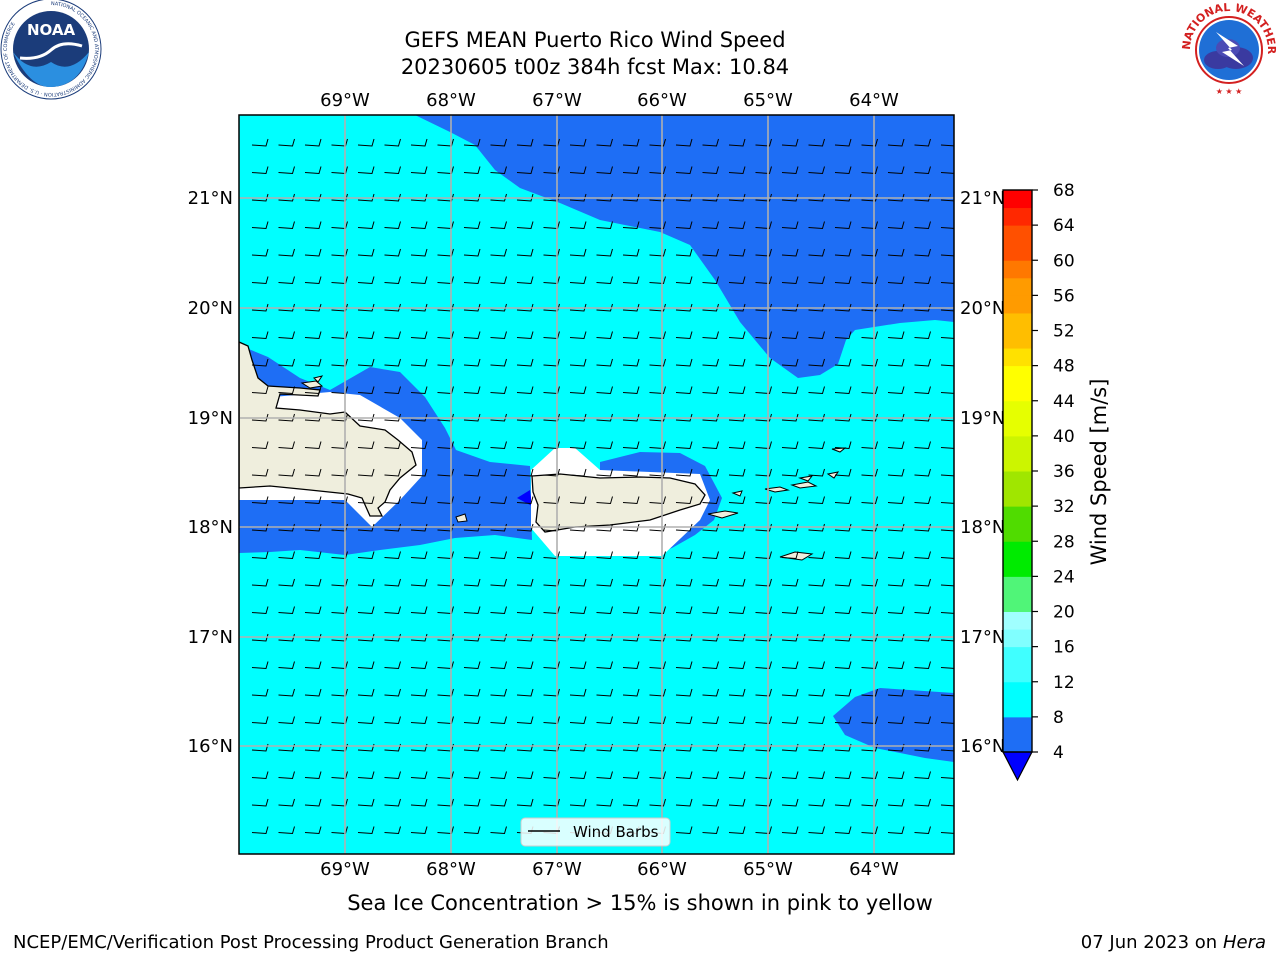 The width and height of the screenshot is (1280, 960). I want to click on map-legend: Wind Barbs, so click(595, 832).